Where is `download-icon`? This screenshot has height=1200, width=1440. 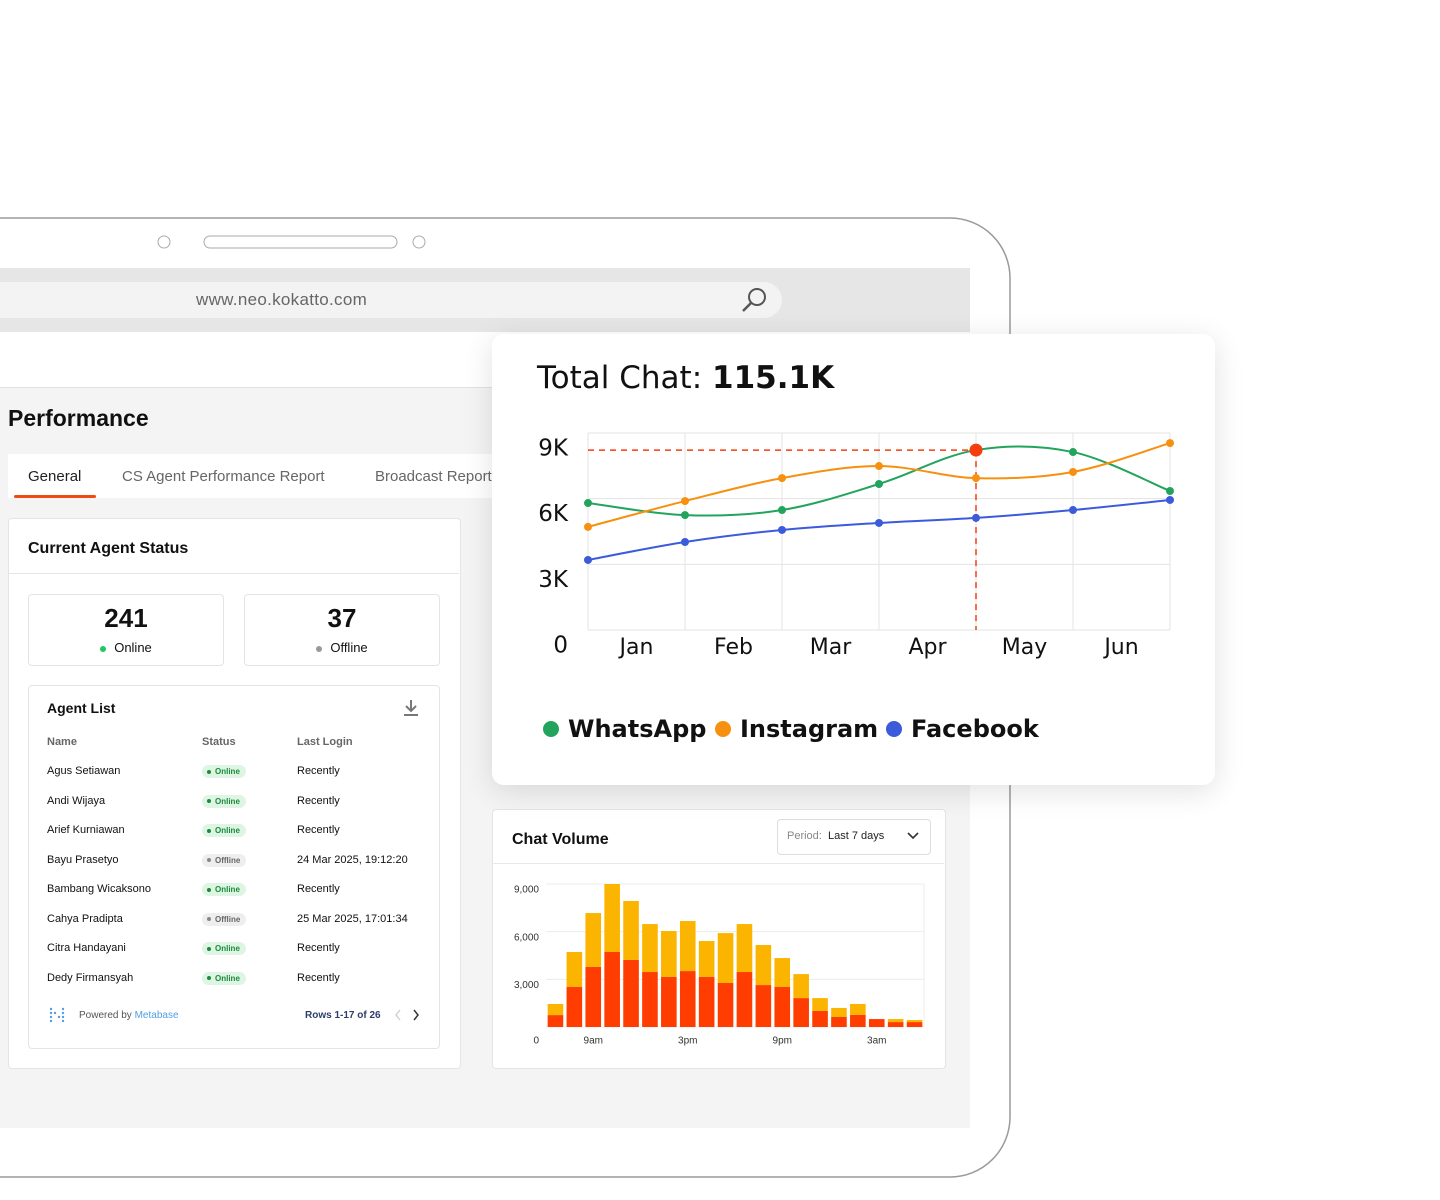 download-icon is located at coordinates (411, 708).